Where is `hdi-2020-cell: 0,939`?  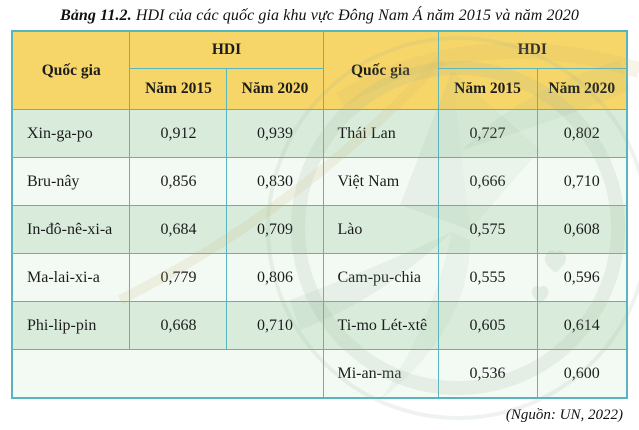
hdi-2020-cell: 0,939 is located at coordinates (275, 133).